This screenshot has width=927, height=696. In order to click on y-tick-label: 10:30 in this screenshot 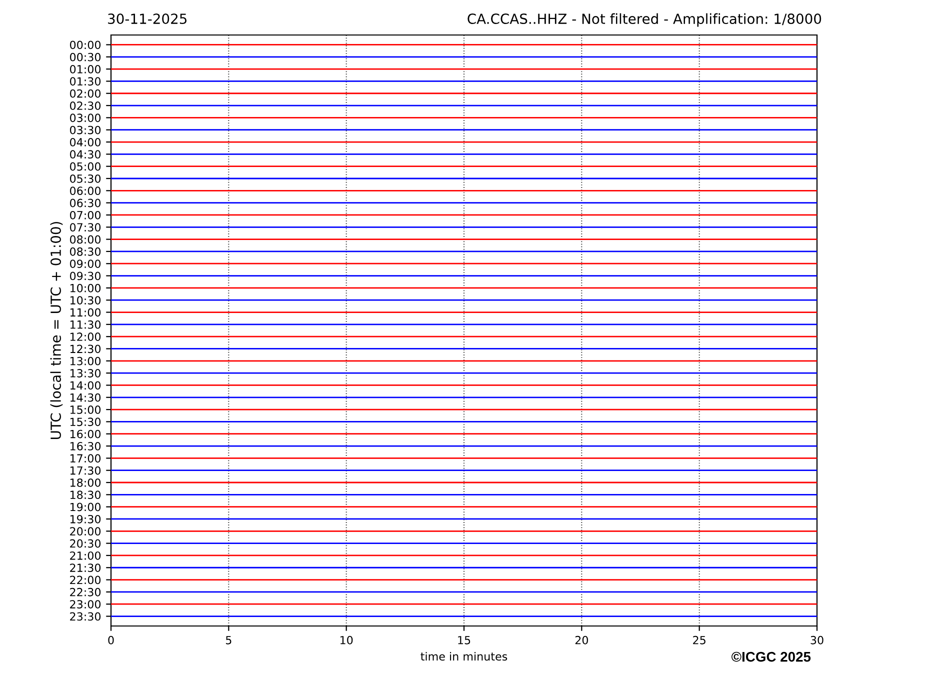, I will do `click(85, 300)`.